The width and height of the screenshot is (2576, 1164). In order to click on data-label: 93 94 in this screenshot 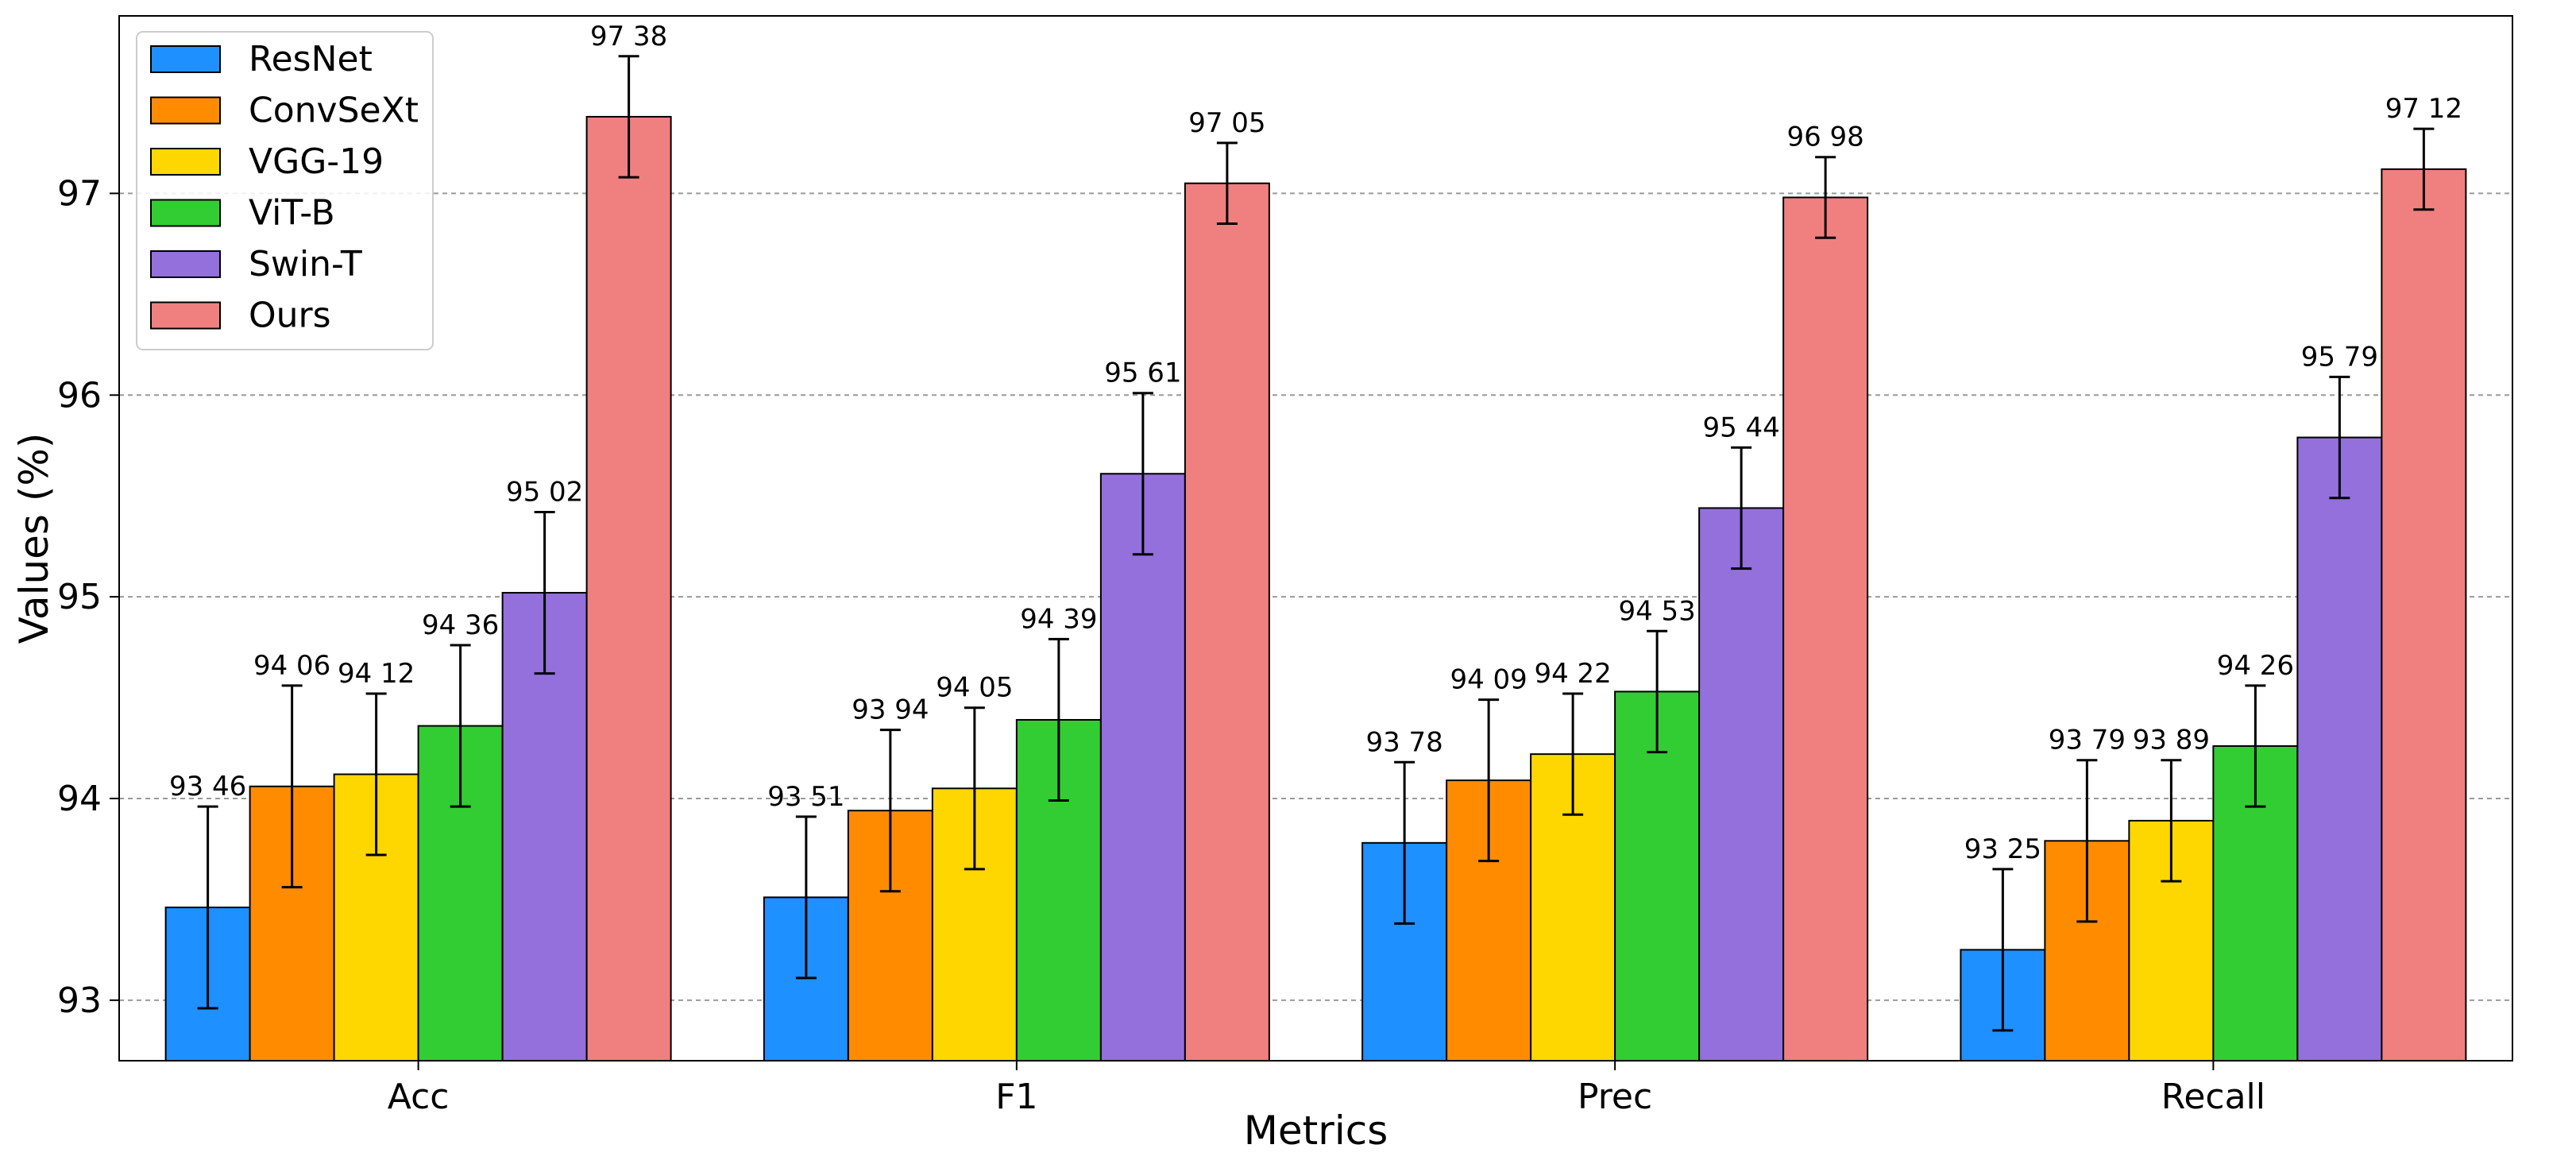, I will do `click(891, 710)`.